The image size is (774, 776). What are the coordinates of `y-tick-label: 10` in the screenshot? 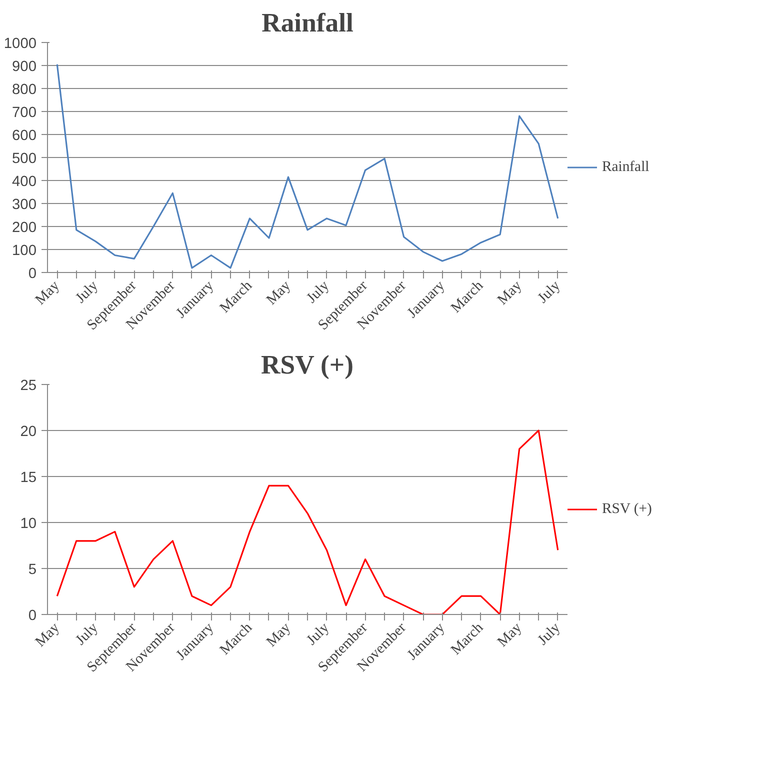 It's located at (28, 524).